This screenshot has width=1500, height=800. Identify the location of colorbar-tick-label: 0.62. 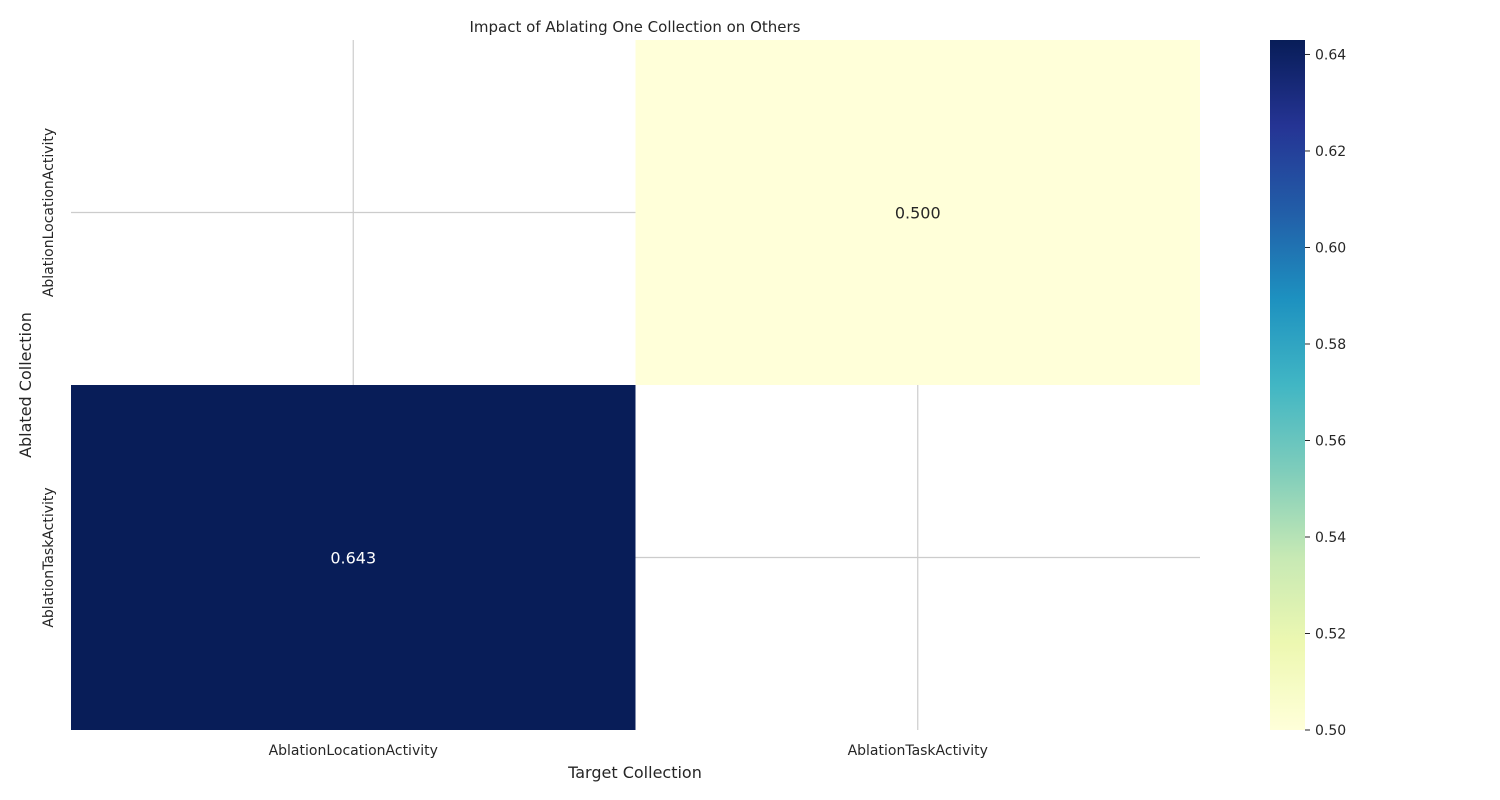
(1330, 152).